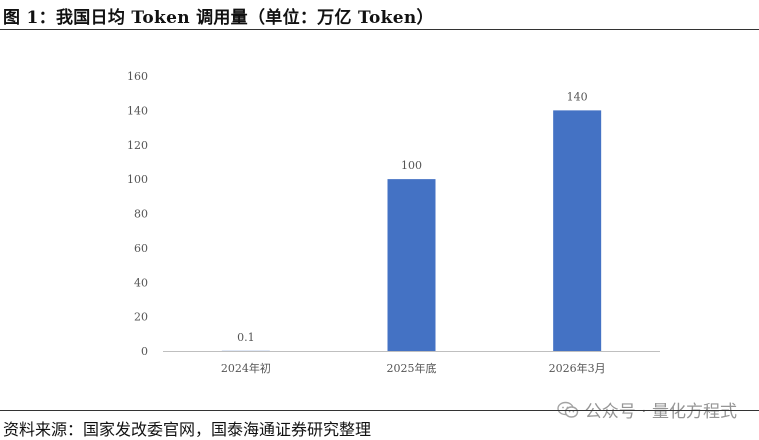 The image size is (759, 440). I want to click on data-label: 100, so click(411, 165).